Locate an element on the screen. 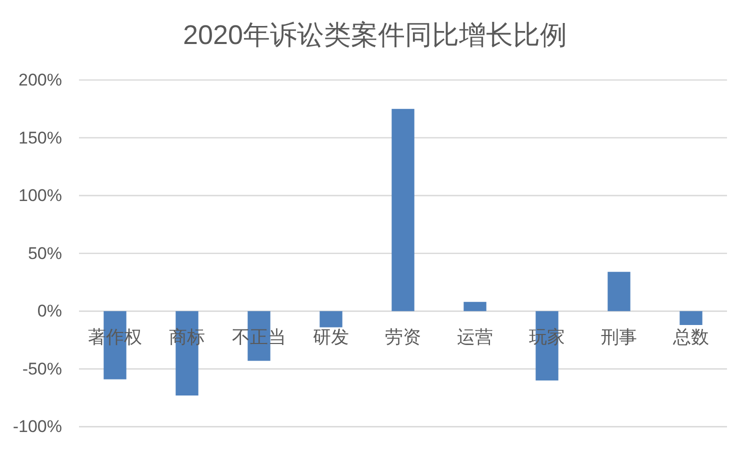 The height and width of the screenshot is (450, 750). x-tick-label: 劳资 is located at coordinates (403, 337).